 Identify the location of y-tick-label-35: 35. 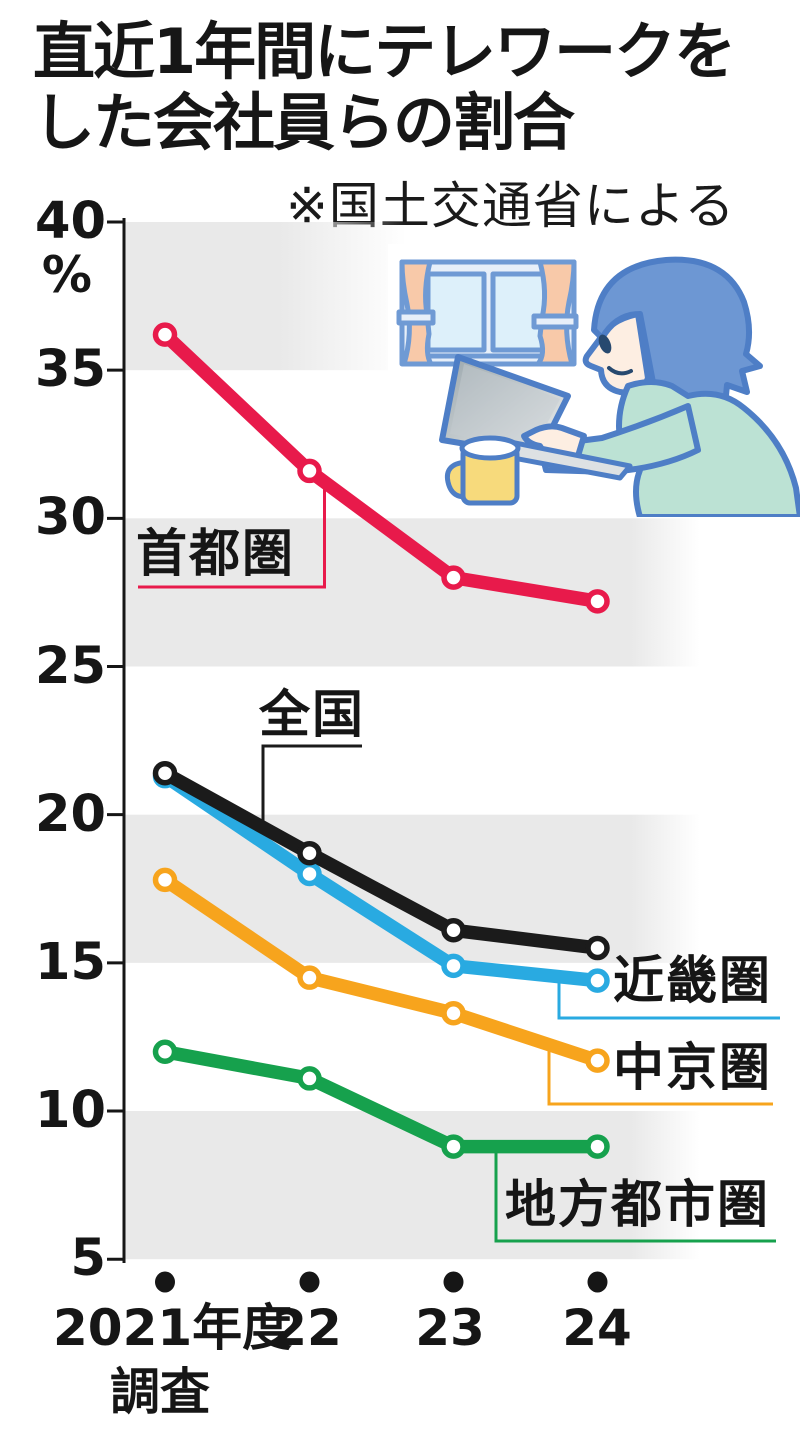
(70, 370).